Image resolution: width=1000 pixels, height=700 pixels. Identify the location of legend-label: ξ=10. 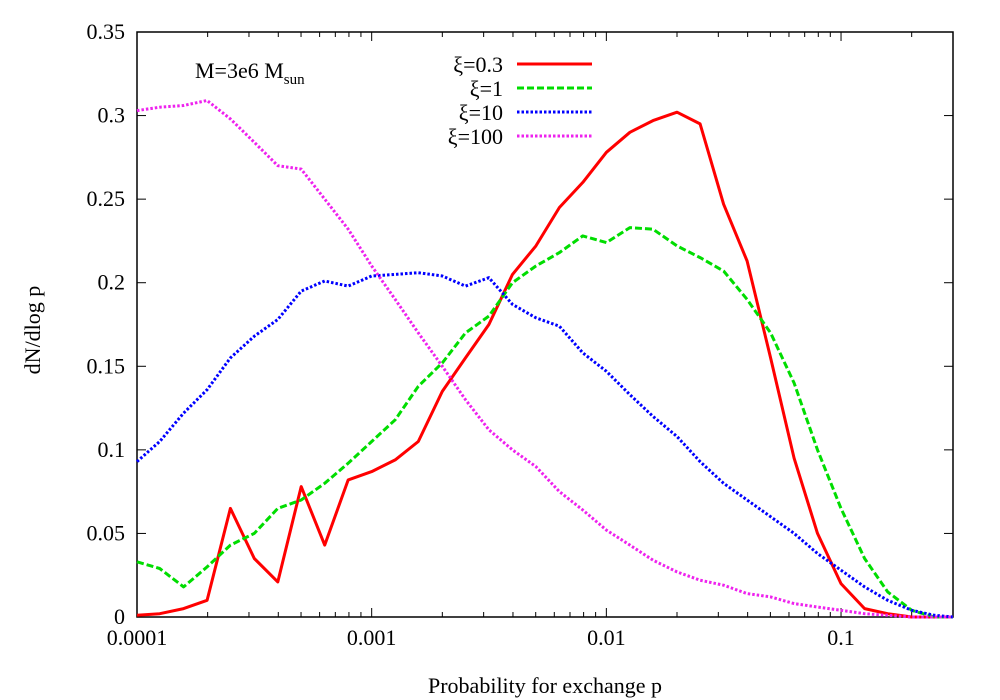
(481, 112).